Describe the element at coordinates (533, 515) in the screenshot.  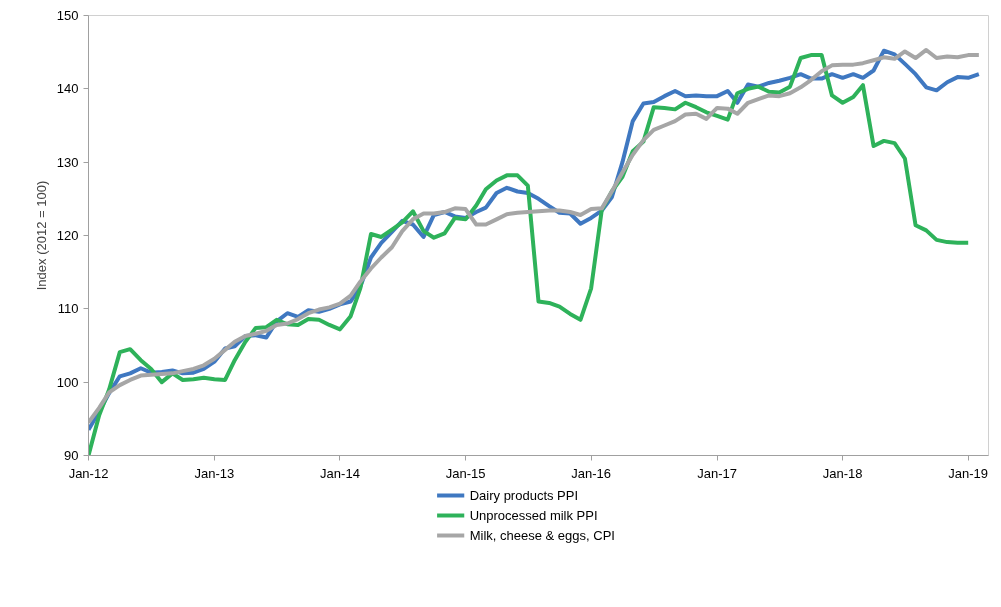
I see `legend-label: Unprocessed milk PPI` at that location.